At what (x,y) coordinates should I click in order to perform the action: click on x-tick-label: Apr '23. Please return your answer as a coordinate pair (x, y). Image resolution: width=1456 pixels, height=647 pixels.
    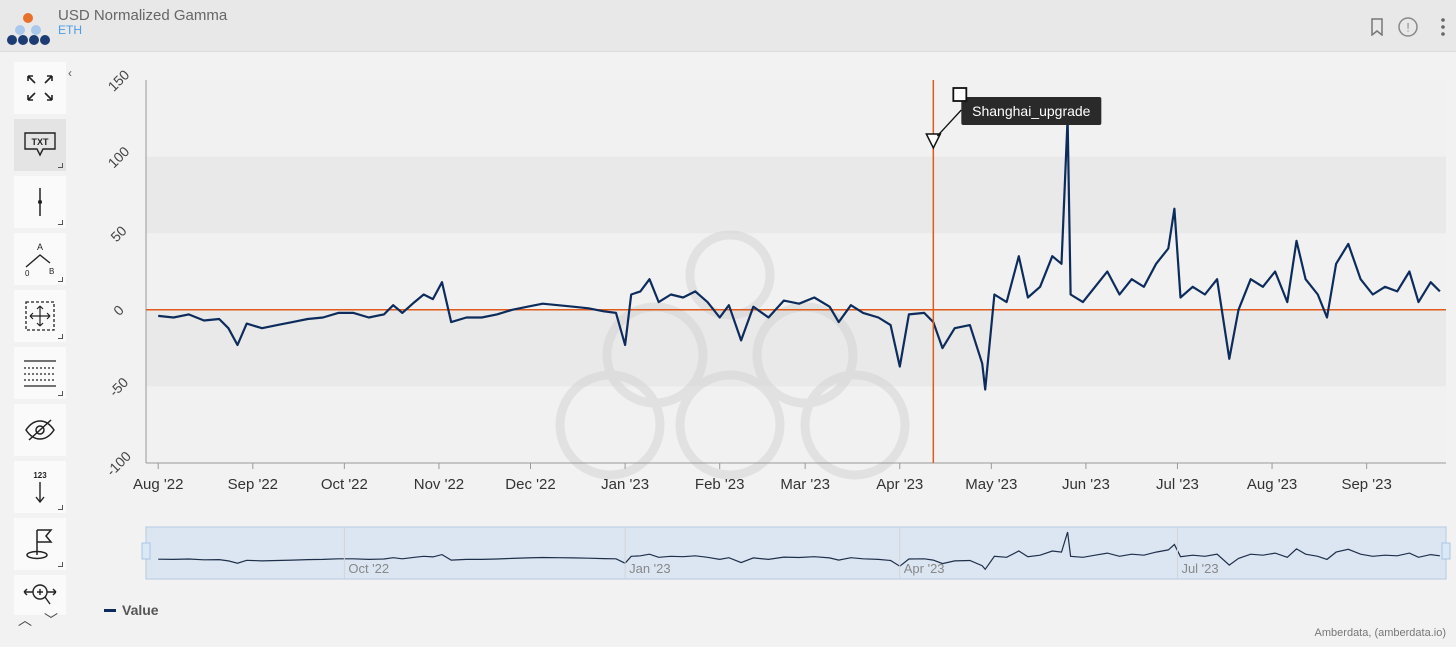
    Looking at the image, I should click on (899, 484).